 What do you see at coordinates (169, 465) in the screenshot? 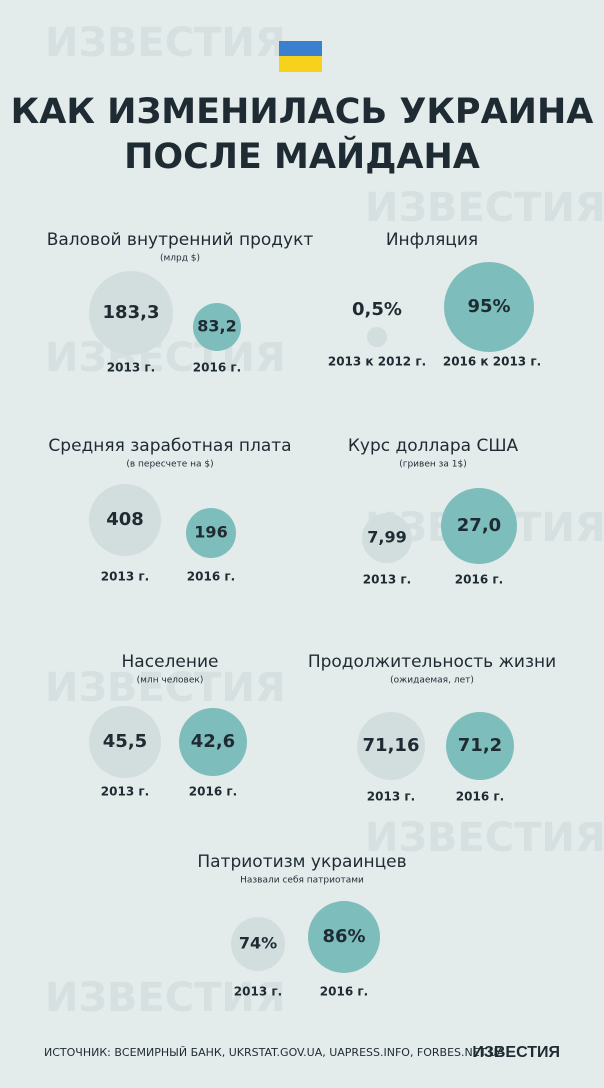
I see `panel-subtitle: (в пересчете на $)` at bounding box center [169, 465].